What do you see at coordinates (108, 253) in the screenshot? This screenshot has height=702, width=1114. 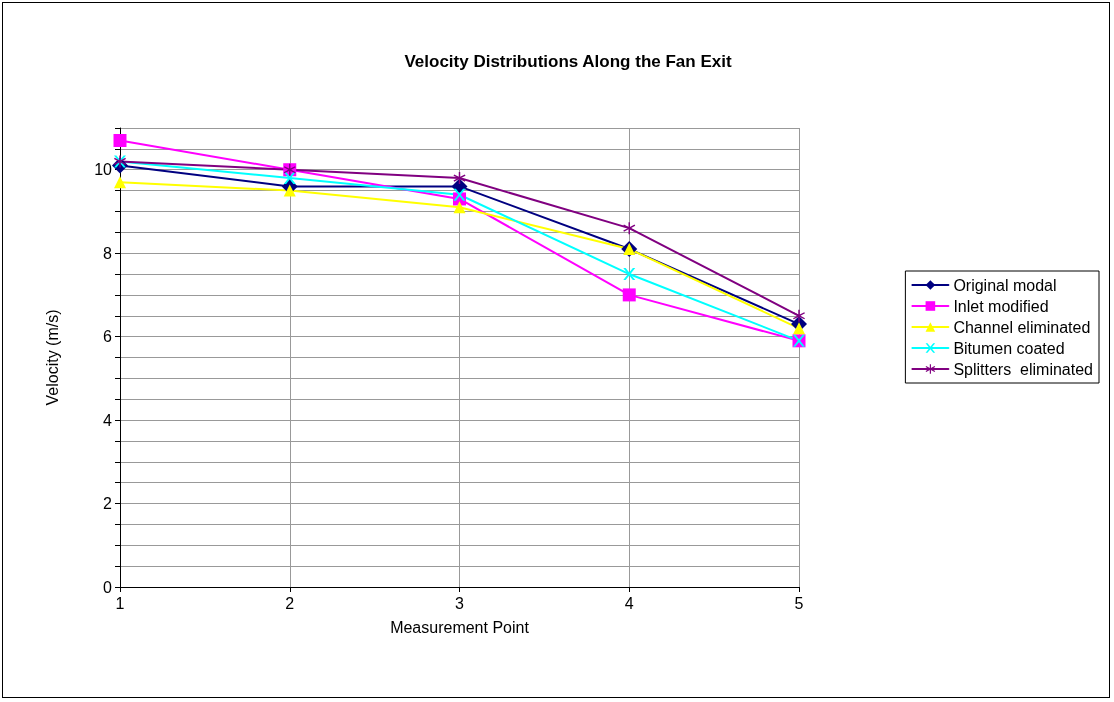 I see `y-tick-label: 8` at bounding box center [108, 253].